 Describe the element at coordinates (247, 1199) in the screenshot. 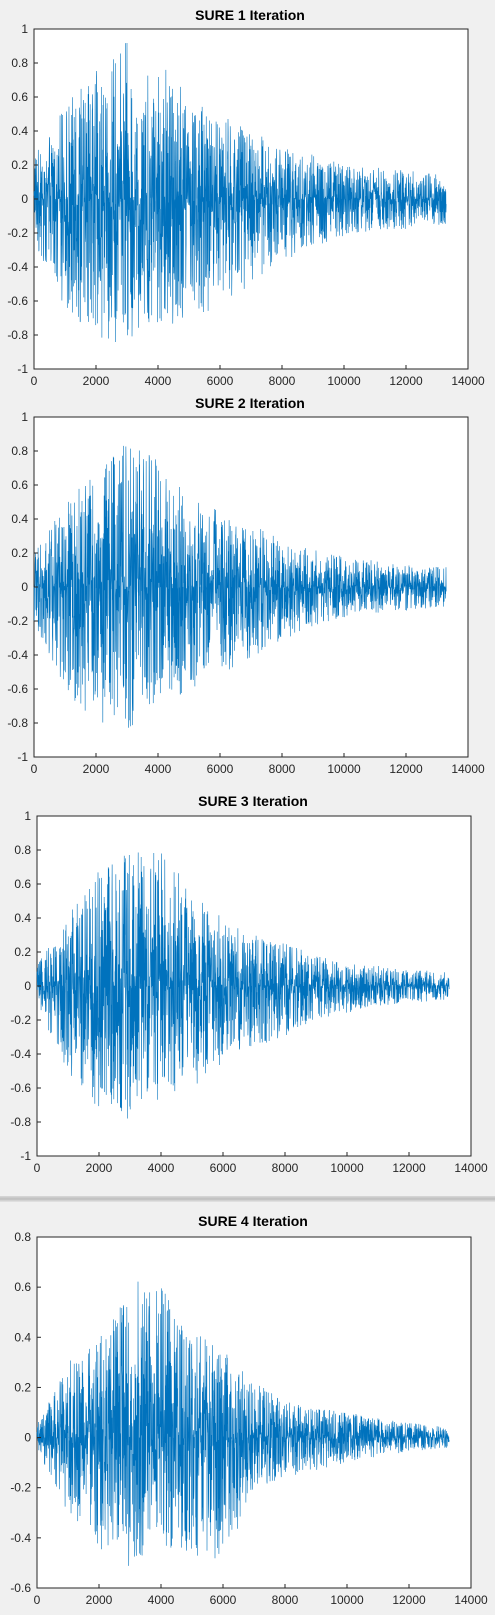

I see `panel-splitter` at that location.